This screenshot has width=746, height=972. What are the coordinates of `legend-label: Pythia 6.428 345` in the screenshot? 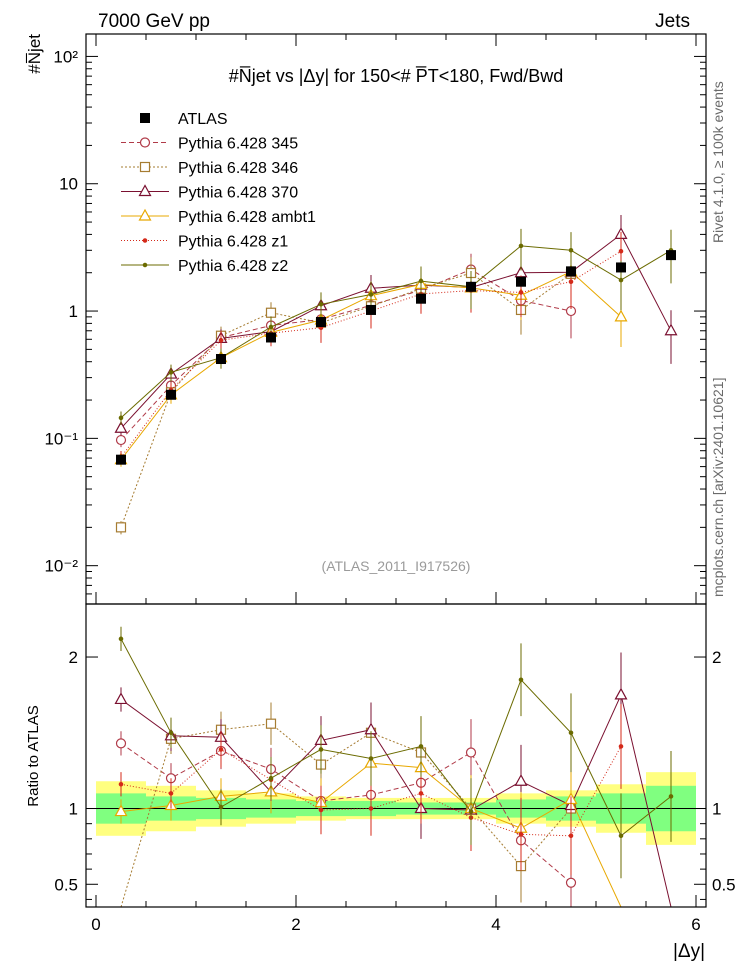 It's located at (238, 144).